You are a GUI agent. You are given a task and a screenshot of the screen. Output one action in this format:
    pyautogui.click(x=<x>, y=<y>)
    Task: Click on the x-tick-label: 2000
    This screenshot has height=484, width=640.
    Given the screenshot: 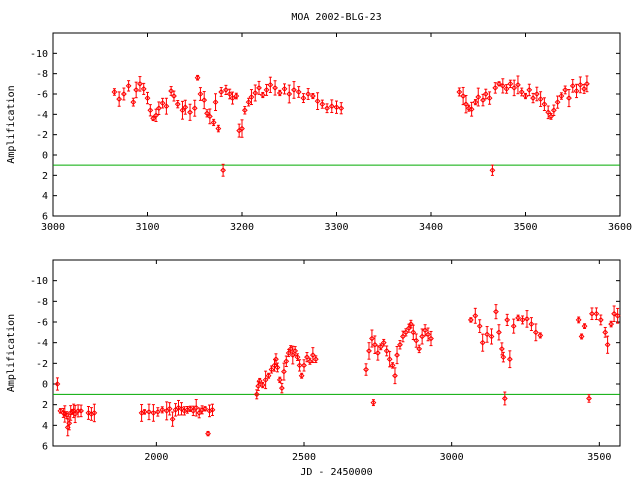 What is the action you would take?
    pyautogui.click(x=156, y=457)
    